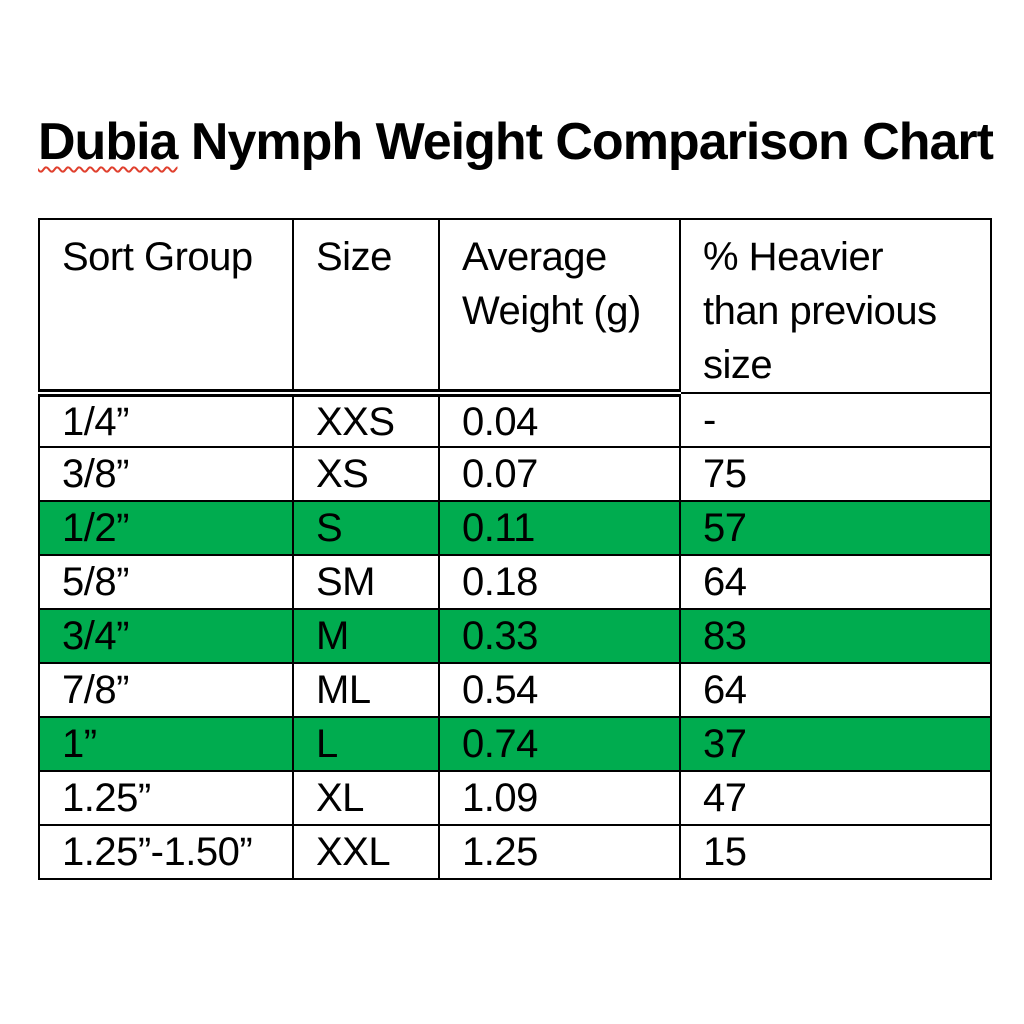 Image resolution: width=1024 pixels, height=1024 pixels. Describe the element at coordinates (559, 307) in the screenshot. I see `column-header-average-weight: Average Weight (g)` at that location.